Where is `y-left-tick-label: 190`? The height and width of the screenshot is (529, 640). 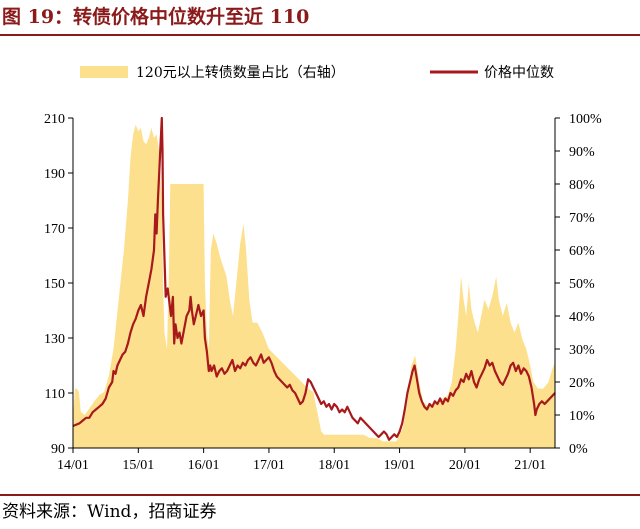 y-left-tick-label: 190 is located at coordinates (54, 174).